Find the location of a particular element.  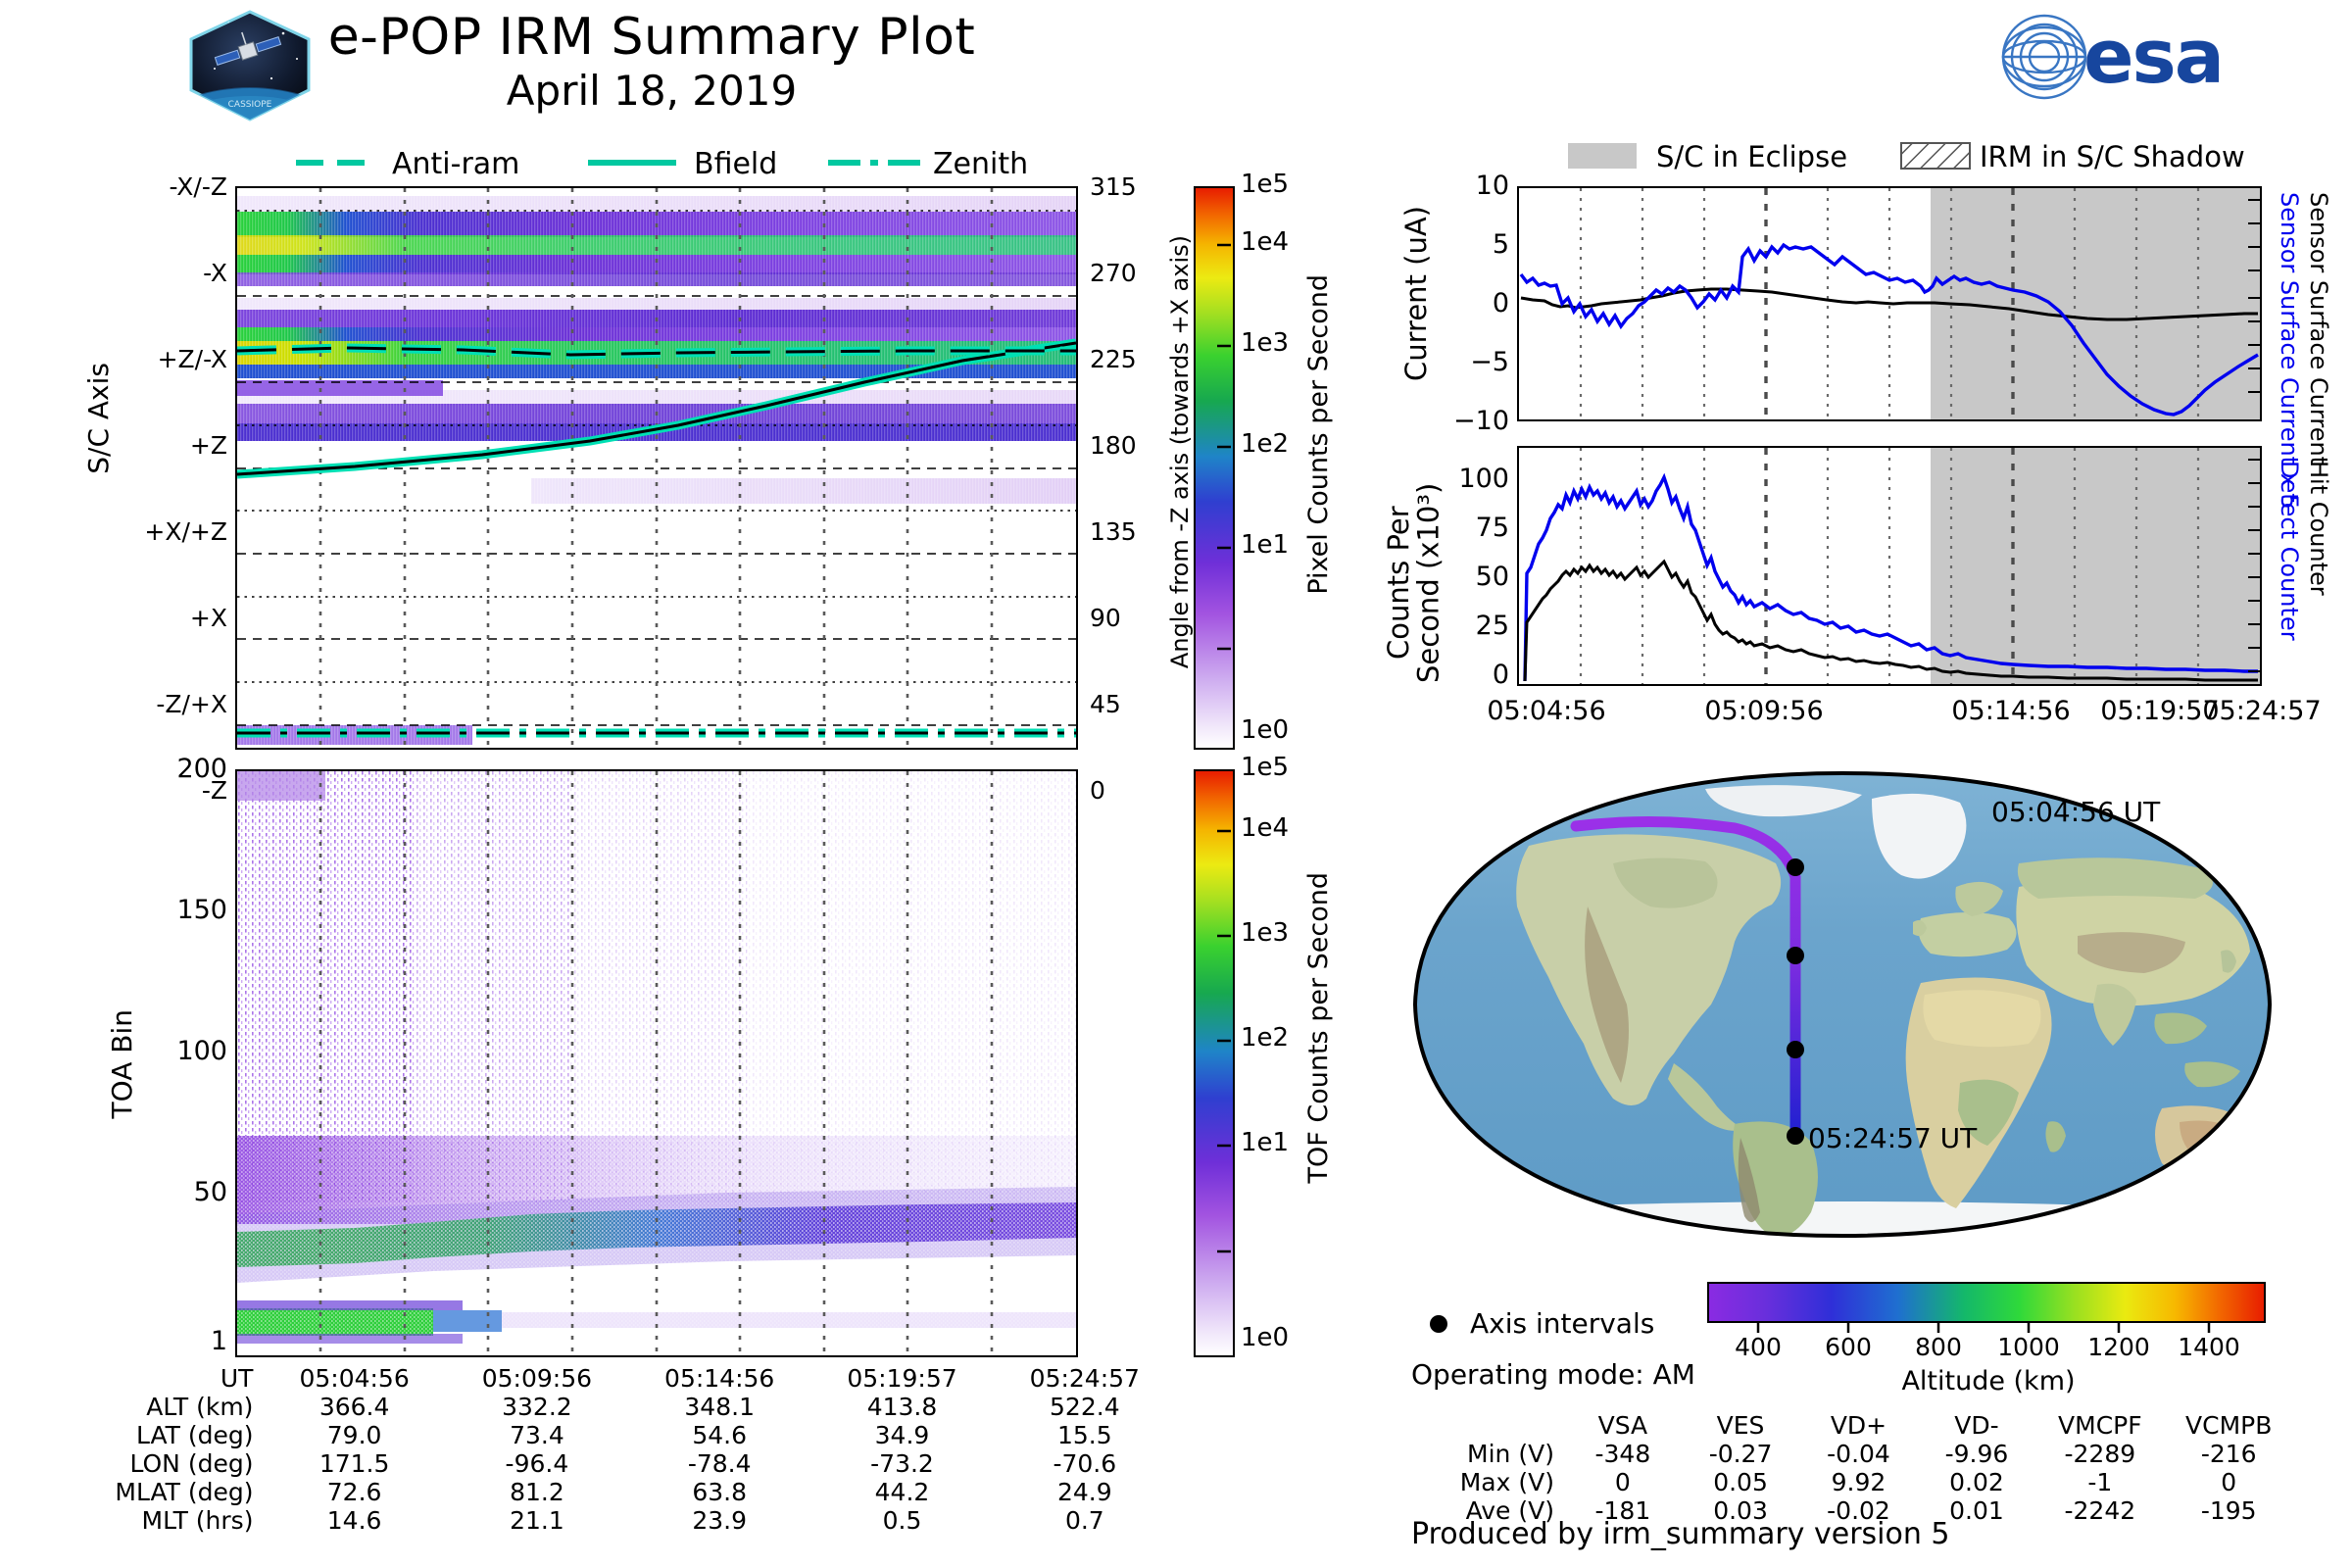

cell-mlt-0: 14.6 is located at coordinates (354, 1520).